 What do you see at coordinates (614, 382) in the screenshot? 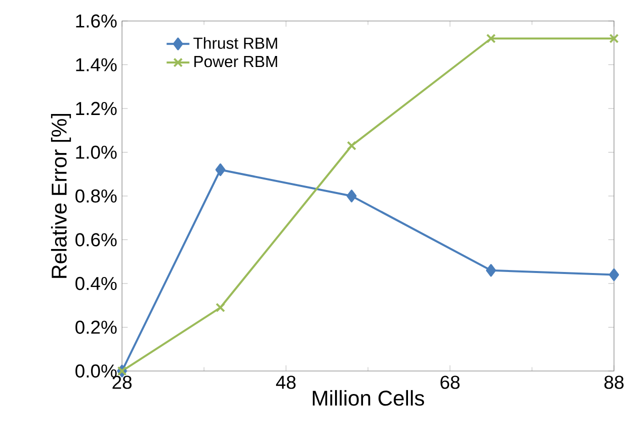
I see `x-tick-label: 88` at bounding box center [614, 382].